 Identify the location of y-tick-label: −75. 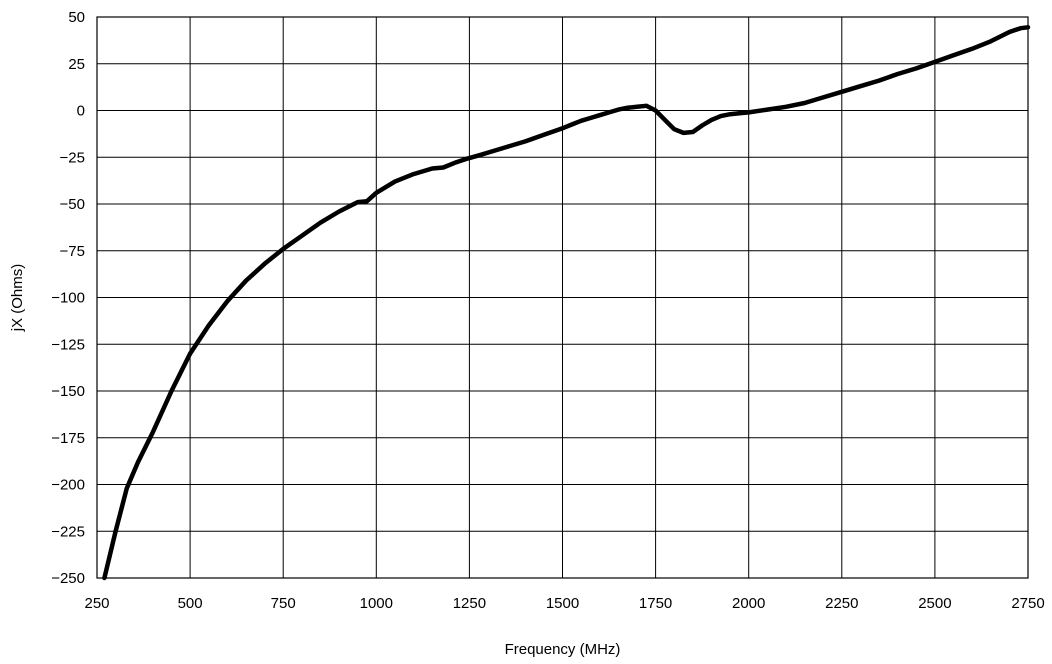
(72, 251).